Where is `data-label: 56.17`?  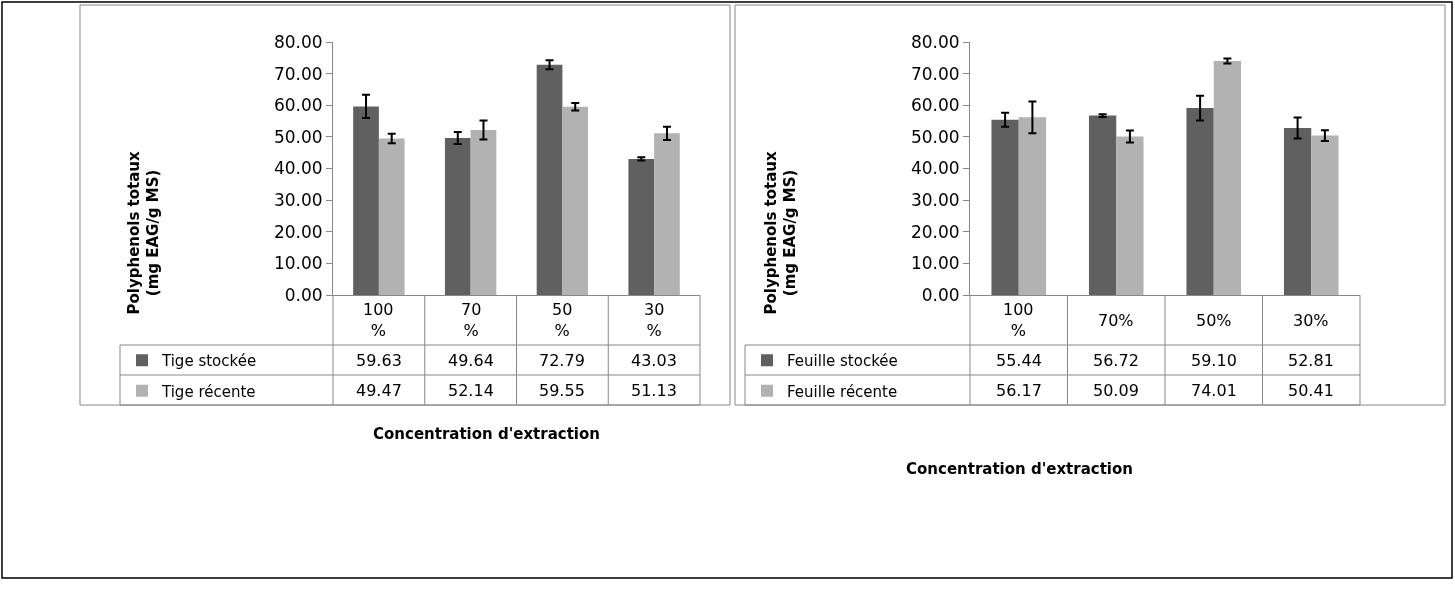
data-label: 56.17 is located at coordinates (1019, 390).